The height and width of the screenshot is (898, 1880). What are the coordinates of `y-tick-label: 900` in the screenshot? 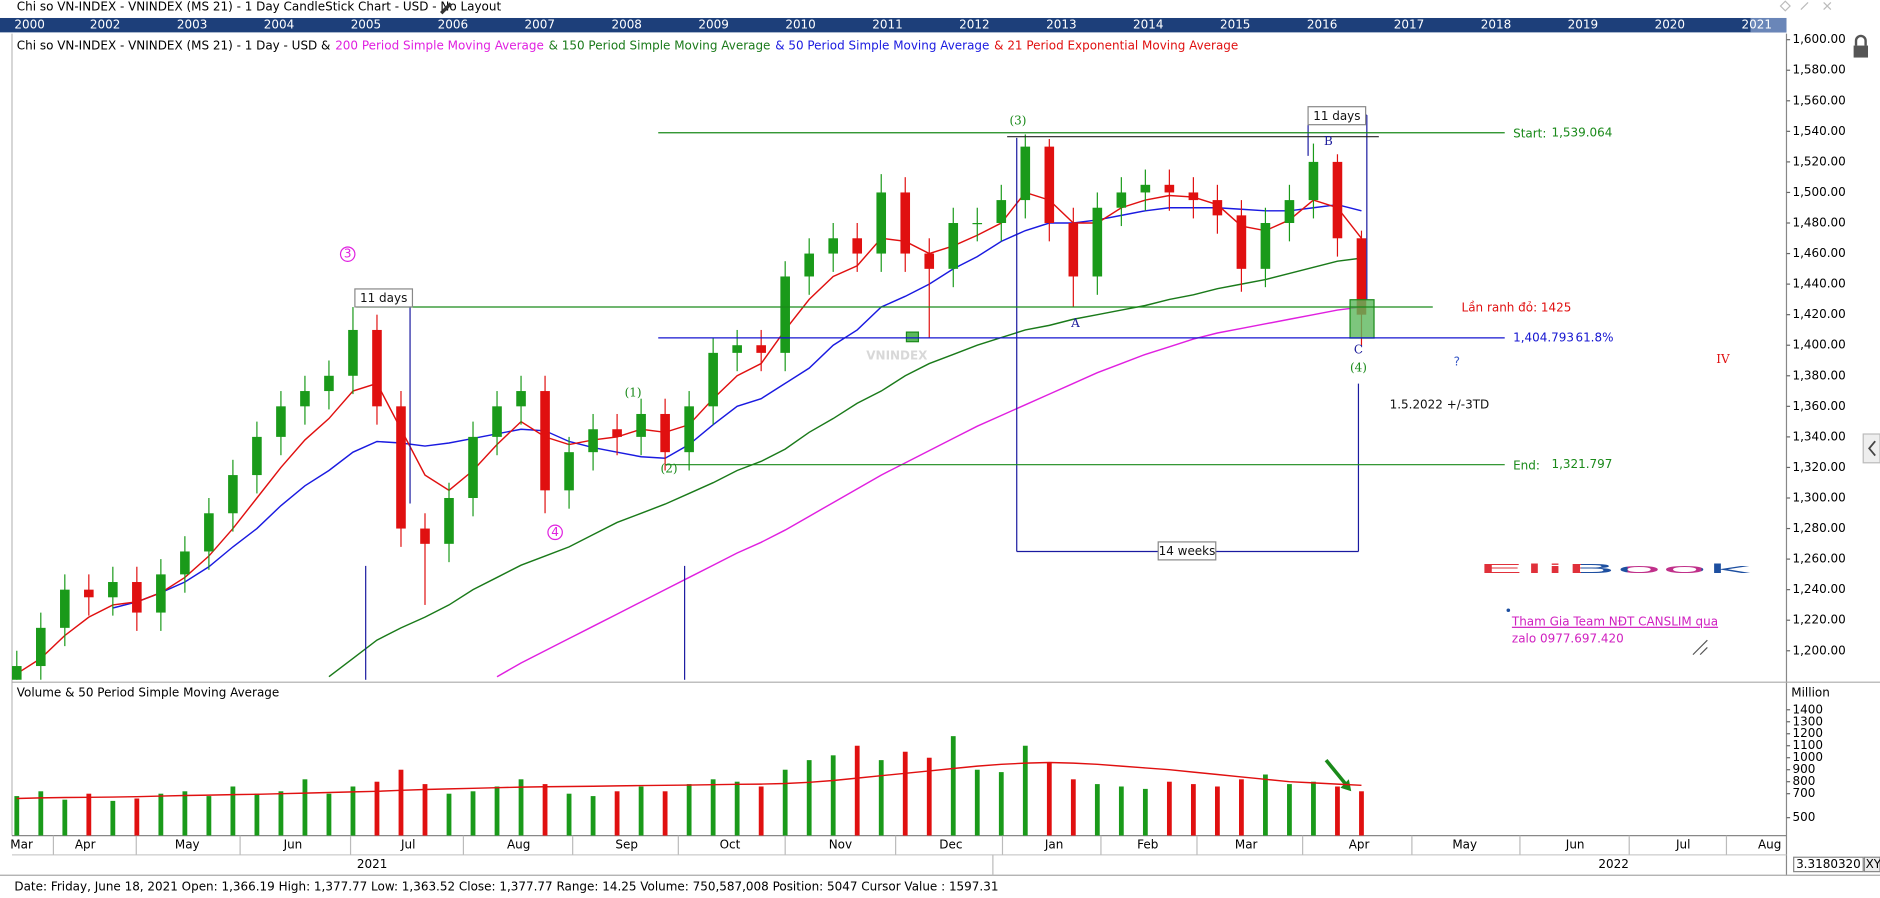 It's located at (1803, 769).